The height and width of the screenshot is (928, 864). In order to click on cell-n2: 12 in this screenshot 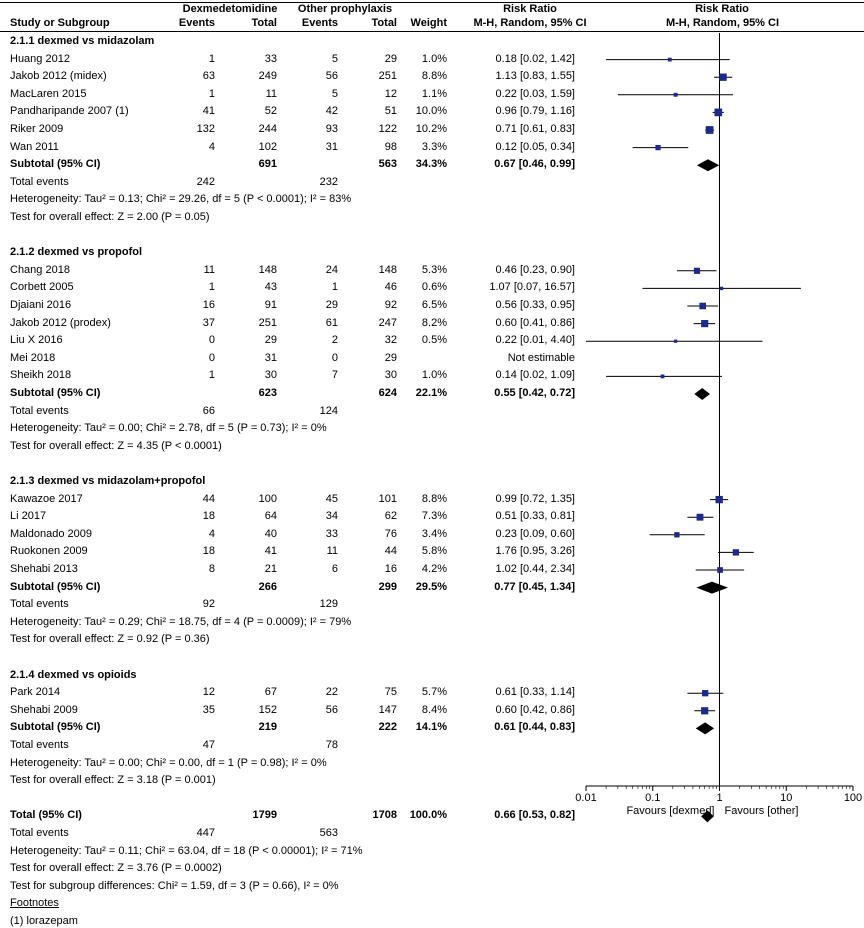, I will do `click(390, 93)`.